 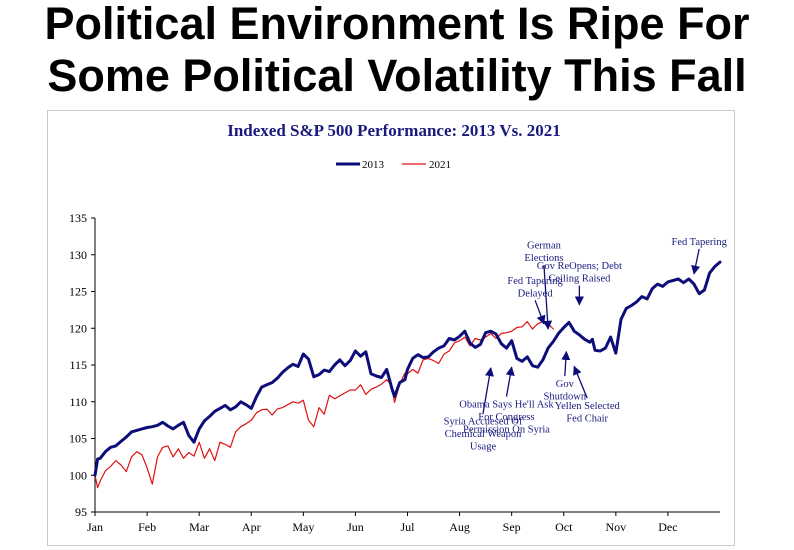 What do you see at coordinates (199, 527) in the screenshot?
I see `x-tick-label: Mar` at bounding box center [199, 527].